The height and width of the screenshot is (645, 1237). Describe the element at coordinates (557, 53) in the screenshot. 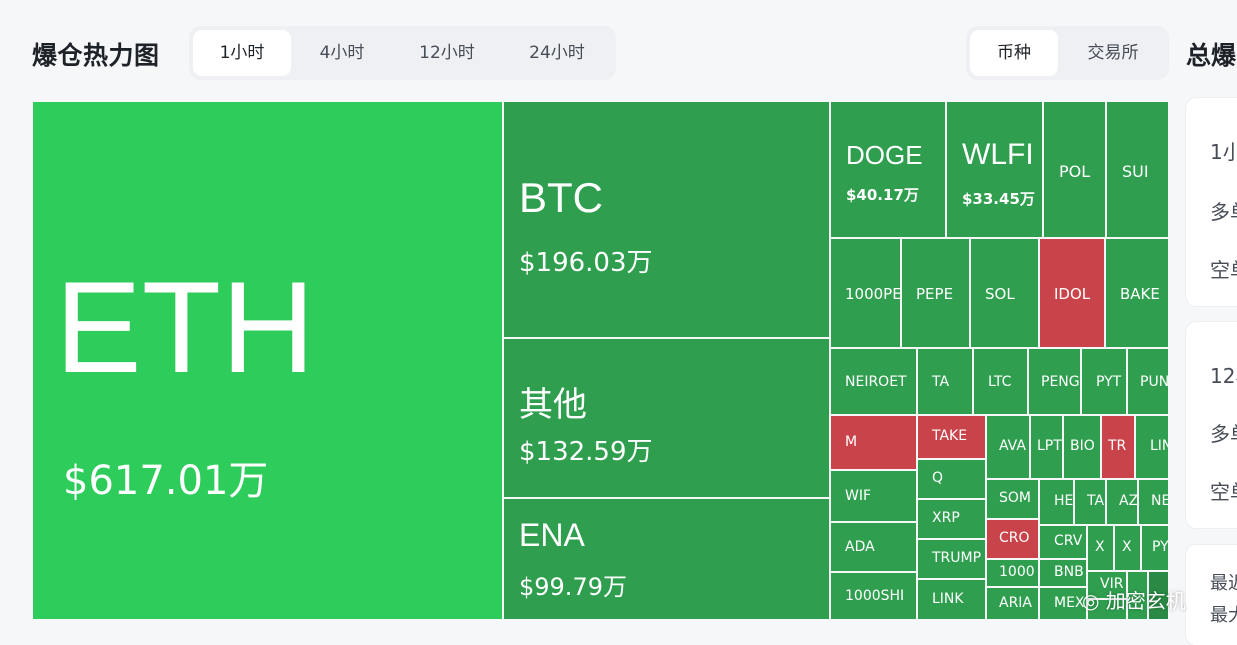

I see `tab-24h: 24小时` at that location.